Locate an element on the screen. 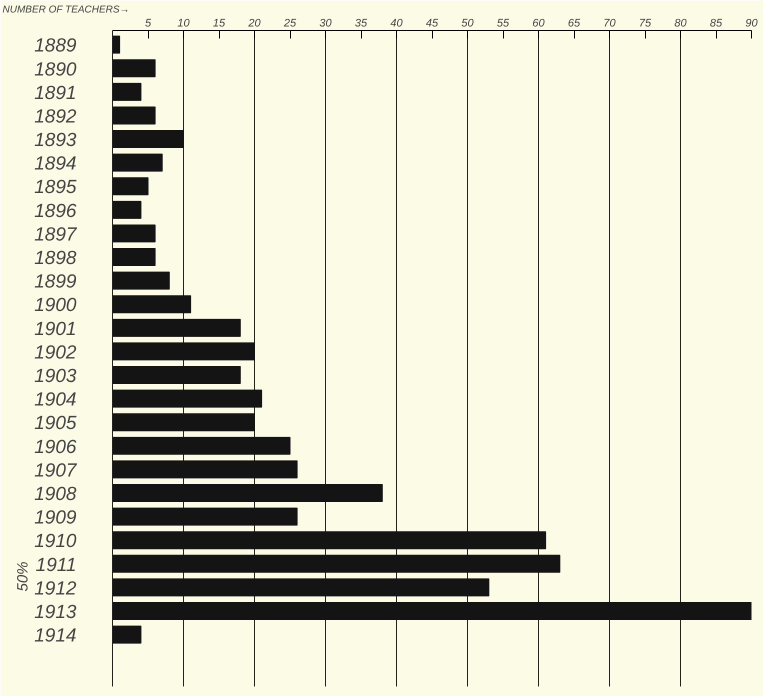 The image size is (763, 696). y-tick-label: 1892 is located at coordinates (55, 117).